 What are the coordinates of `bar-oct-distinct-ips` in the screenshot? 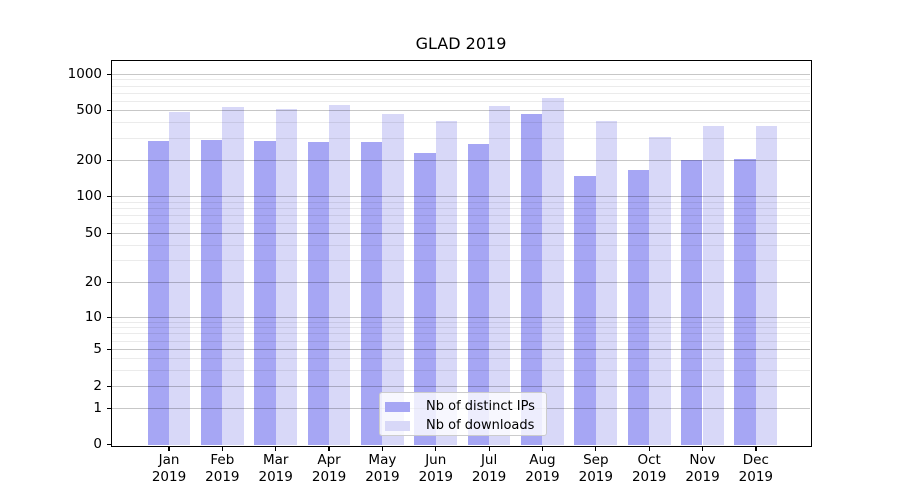 It's located at (638, 307).